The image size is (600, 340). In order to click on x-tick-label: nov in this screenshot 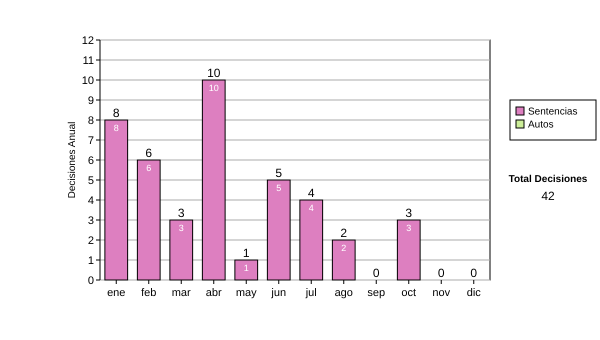, I will do `click(441, 293)`.